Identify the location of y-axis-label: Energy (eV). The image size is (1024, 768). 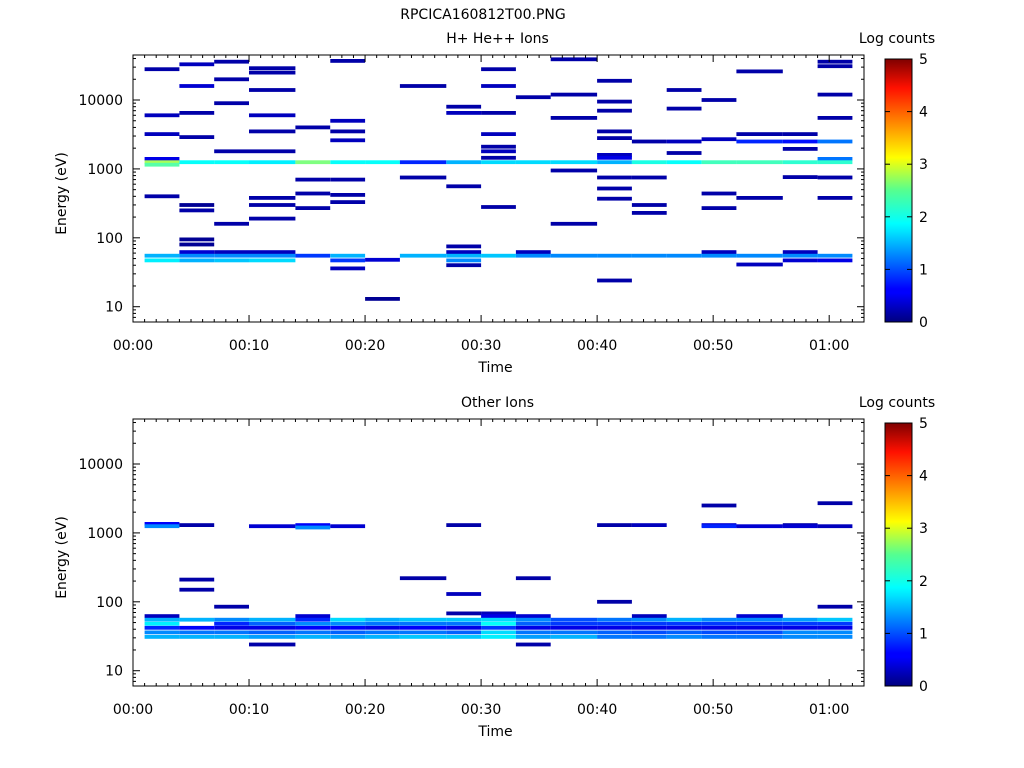
(62, 193).